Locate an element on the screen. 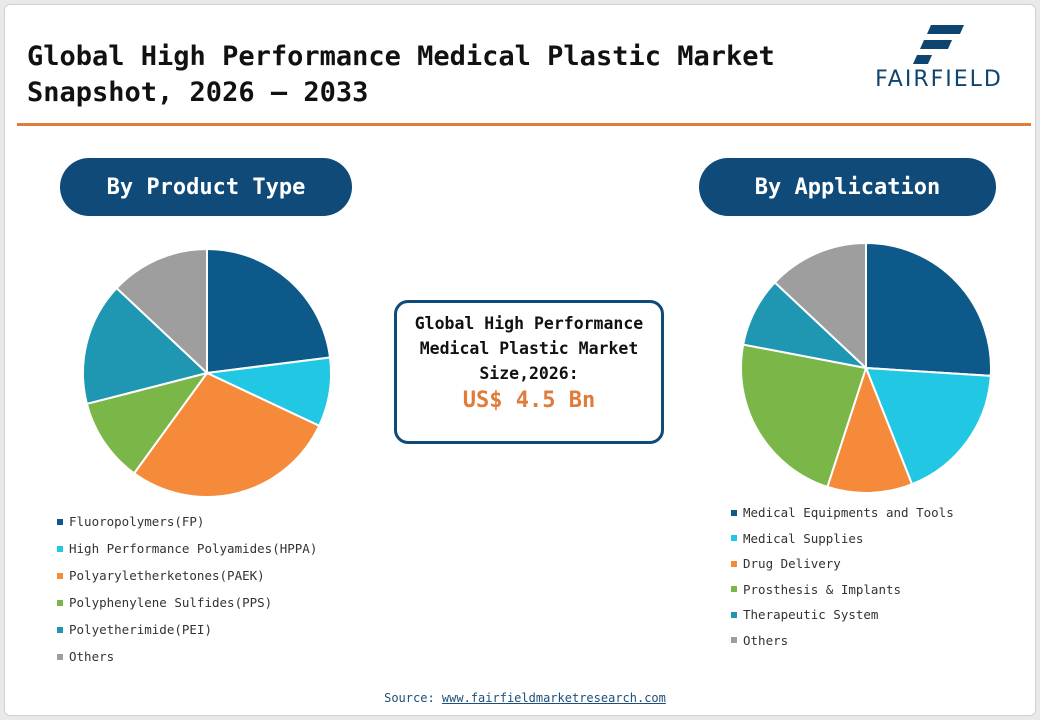 The height and width of the screenshot is (720, 1040). application-legend-item: Prosthesis & Implants is located at coordinates (842, 594).